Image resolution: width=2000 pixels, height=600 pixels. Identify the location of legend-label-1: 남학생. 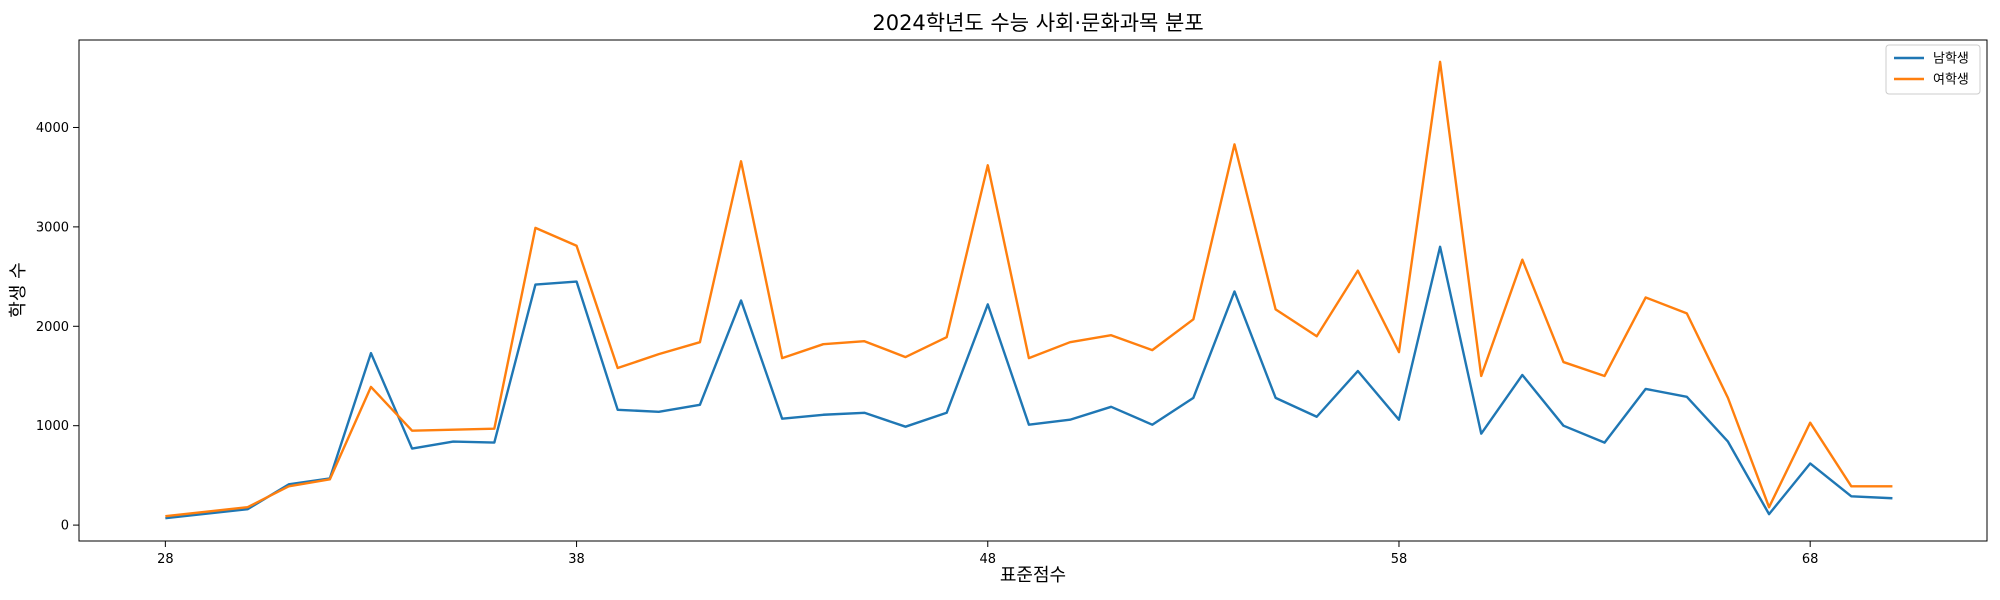
(1951, 59).